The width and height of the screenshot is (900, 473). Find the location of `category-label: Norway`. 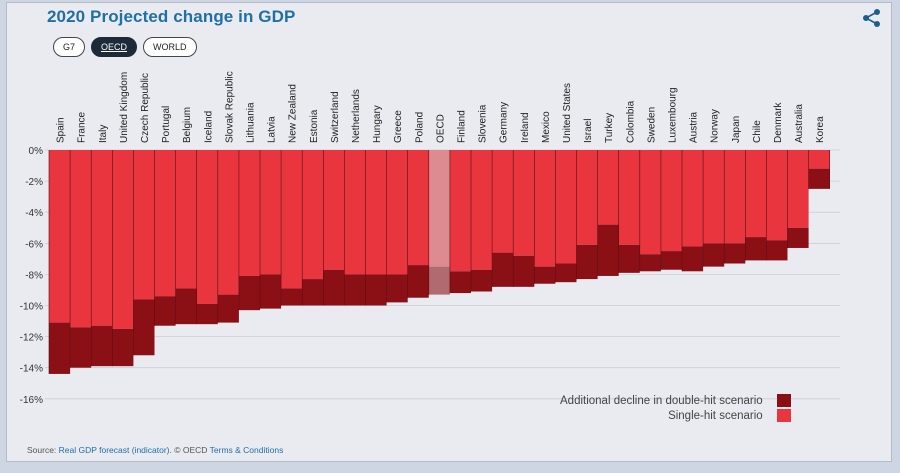

category-label: Norway is located at coordinates (715, 126).